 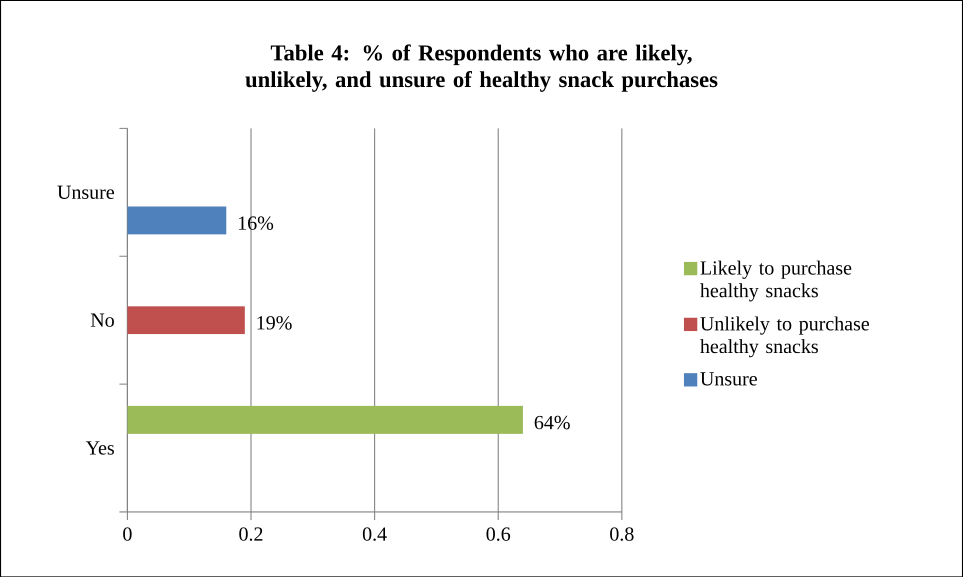 What do you see at coordinates (127, 534) in the screenshot?
I see `x-tick-label: 0` at bounding box center [127, 534].